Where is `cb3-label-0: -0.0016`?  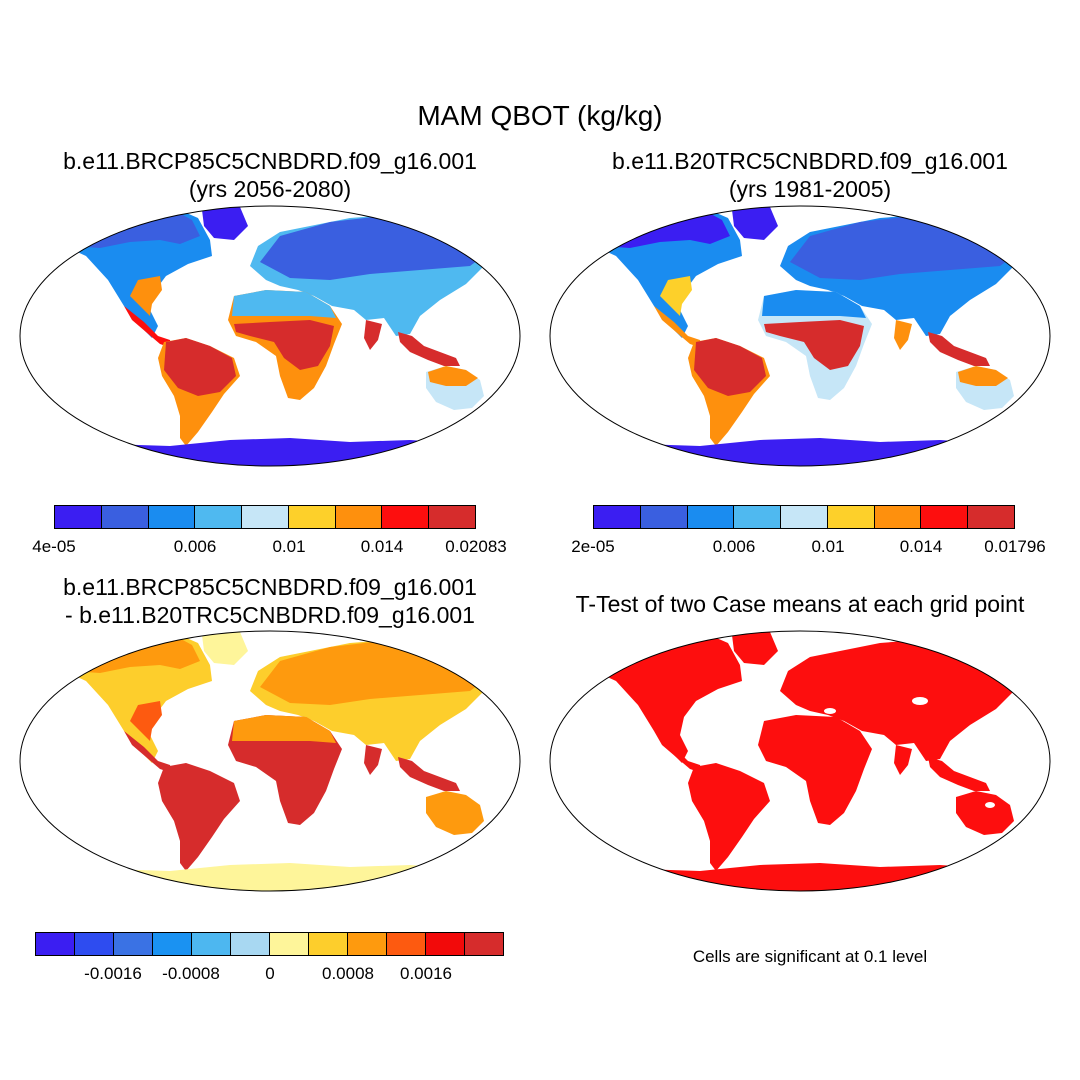 cb3-label-0: -0.0016 is located at coordinates (113, 973).